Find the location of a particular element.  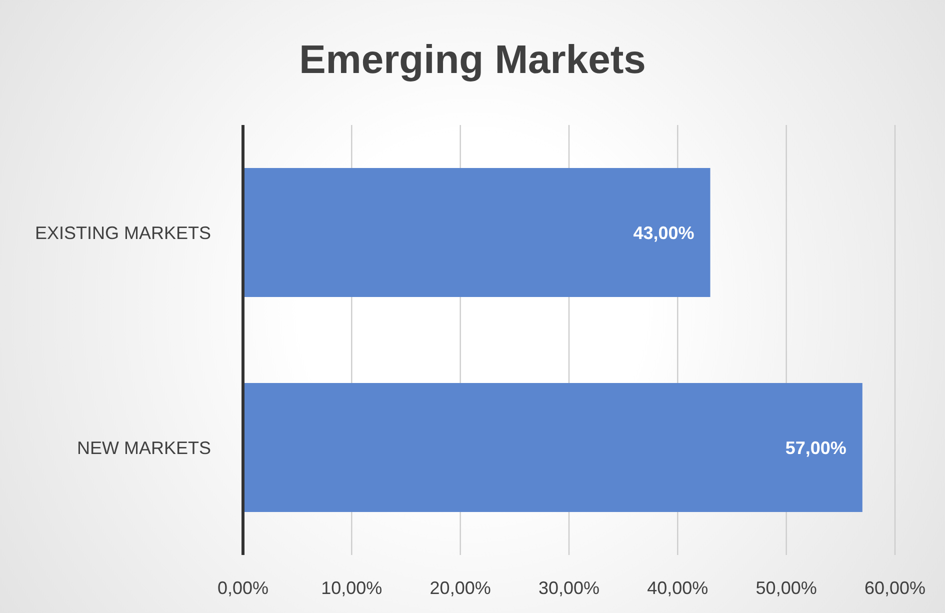

chart-title: Emerging Markets is located at coordinates (472, 60).